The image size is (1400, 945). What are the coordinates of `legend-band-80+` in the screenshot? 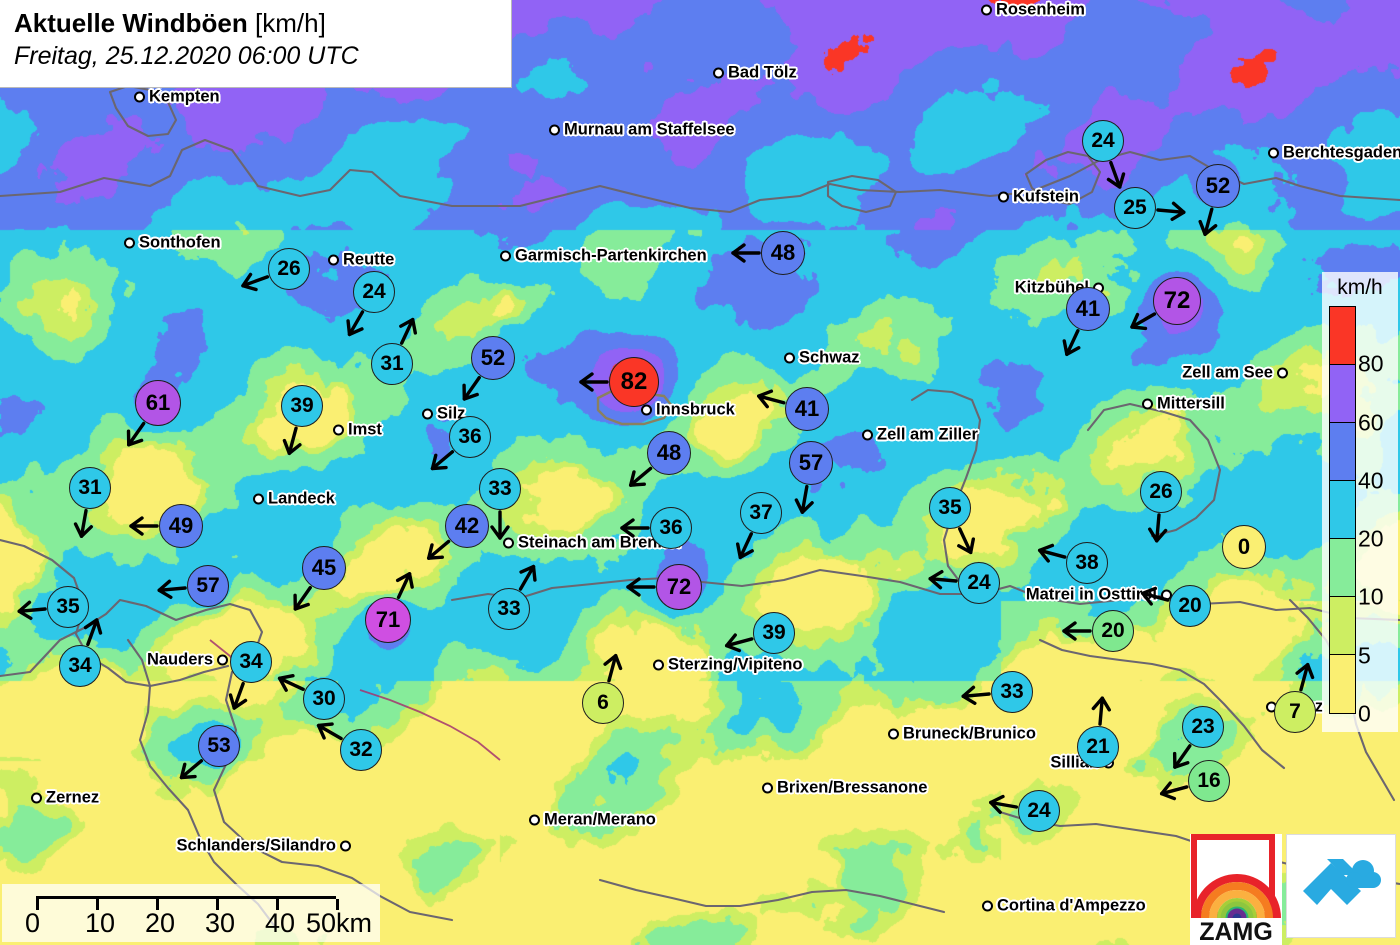 It's located at (1342, 336).